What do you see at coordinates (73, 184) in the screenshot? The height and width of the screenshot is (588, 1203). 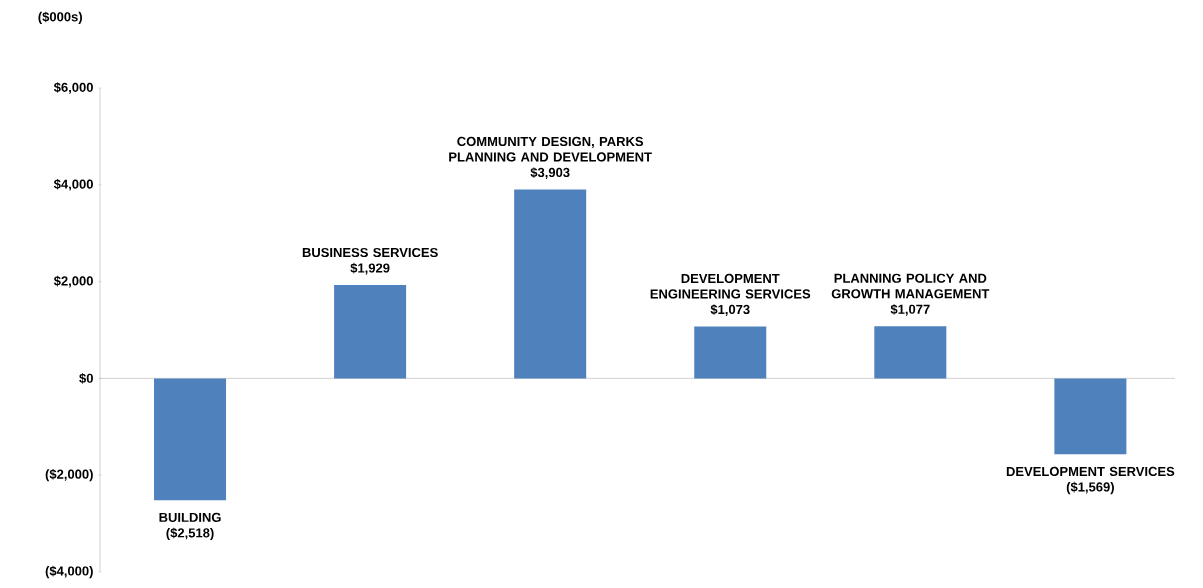 I see `y-tick-label: $4,000` at bounding box center [73, 184].